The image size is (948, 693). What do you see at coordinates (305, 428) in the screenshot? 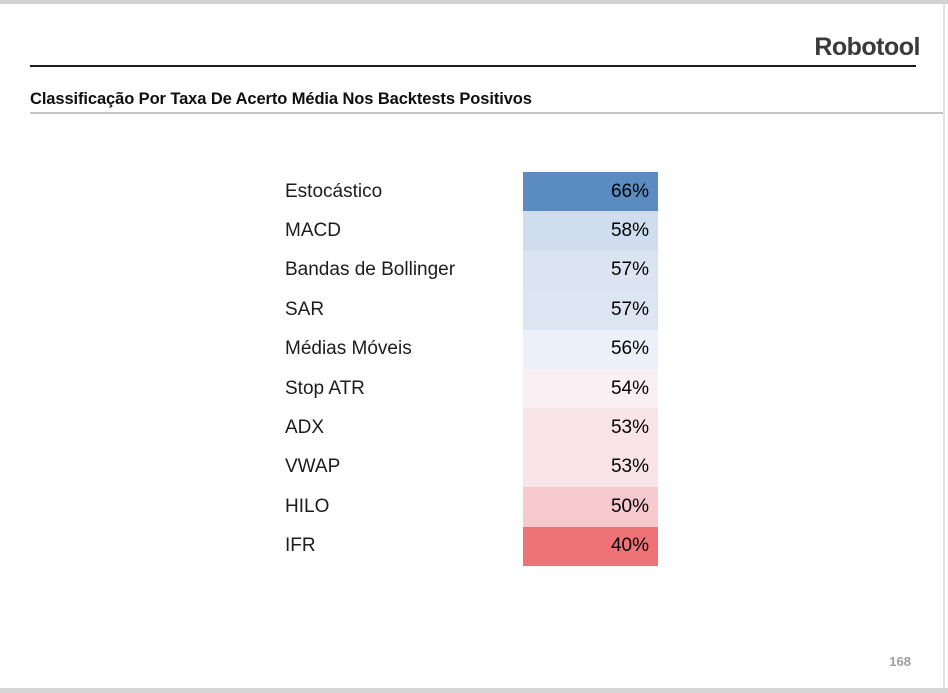
I see `indicator-label: ADX` at bounding box center [305, 428].